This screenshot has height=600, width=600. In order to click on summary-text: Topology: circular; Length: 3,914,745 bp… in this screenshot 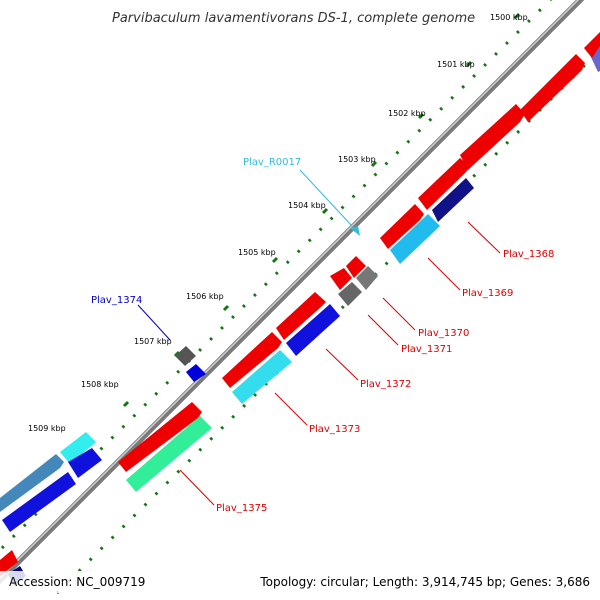, I will do `click(424, 582)`.